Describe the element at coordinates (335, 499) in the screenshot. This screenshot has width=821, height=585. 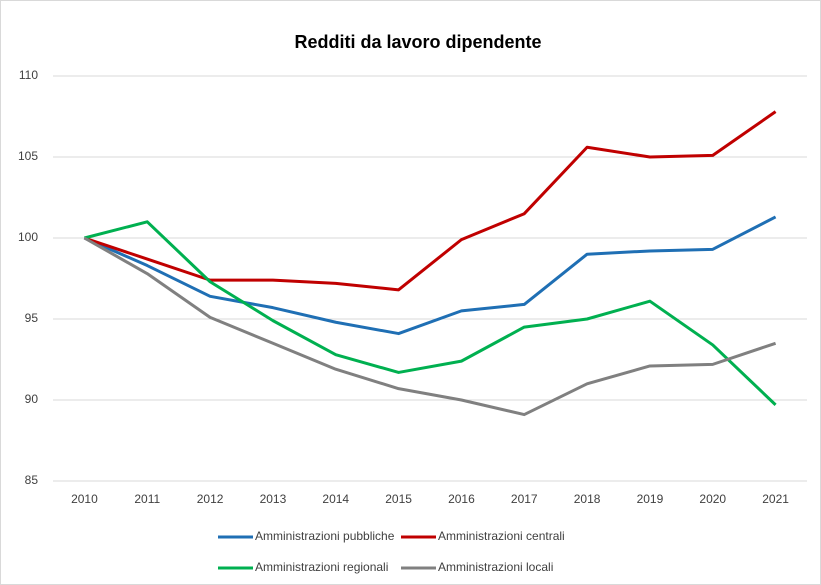
I see `x-tick-label: 2014` at that location.